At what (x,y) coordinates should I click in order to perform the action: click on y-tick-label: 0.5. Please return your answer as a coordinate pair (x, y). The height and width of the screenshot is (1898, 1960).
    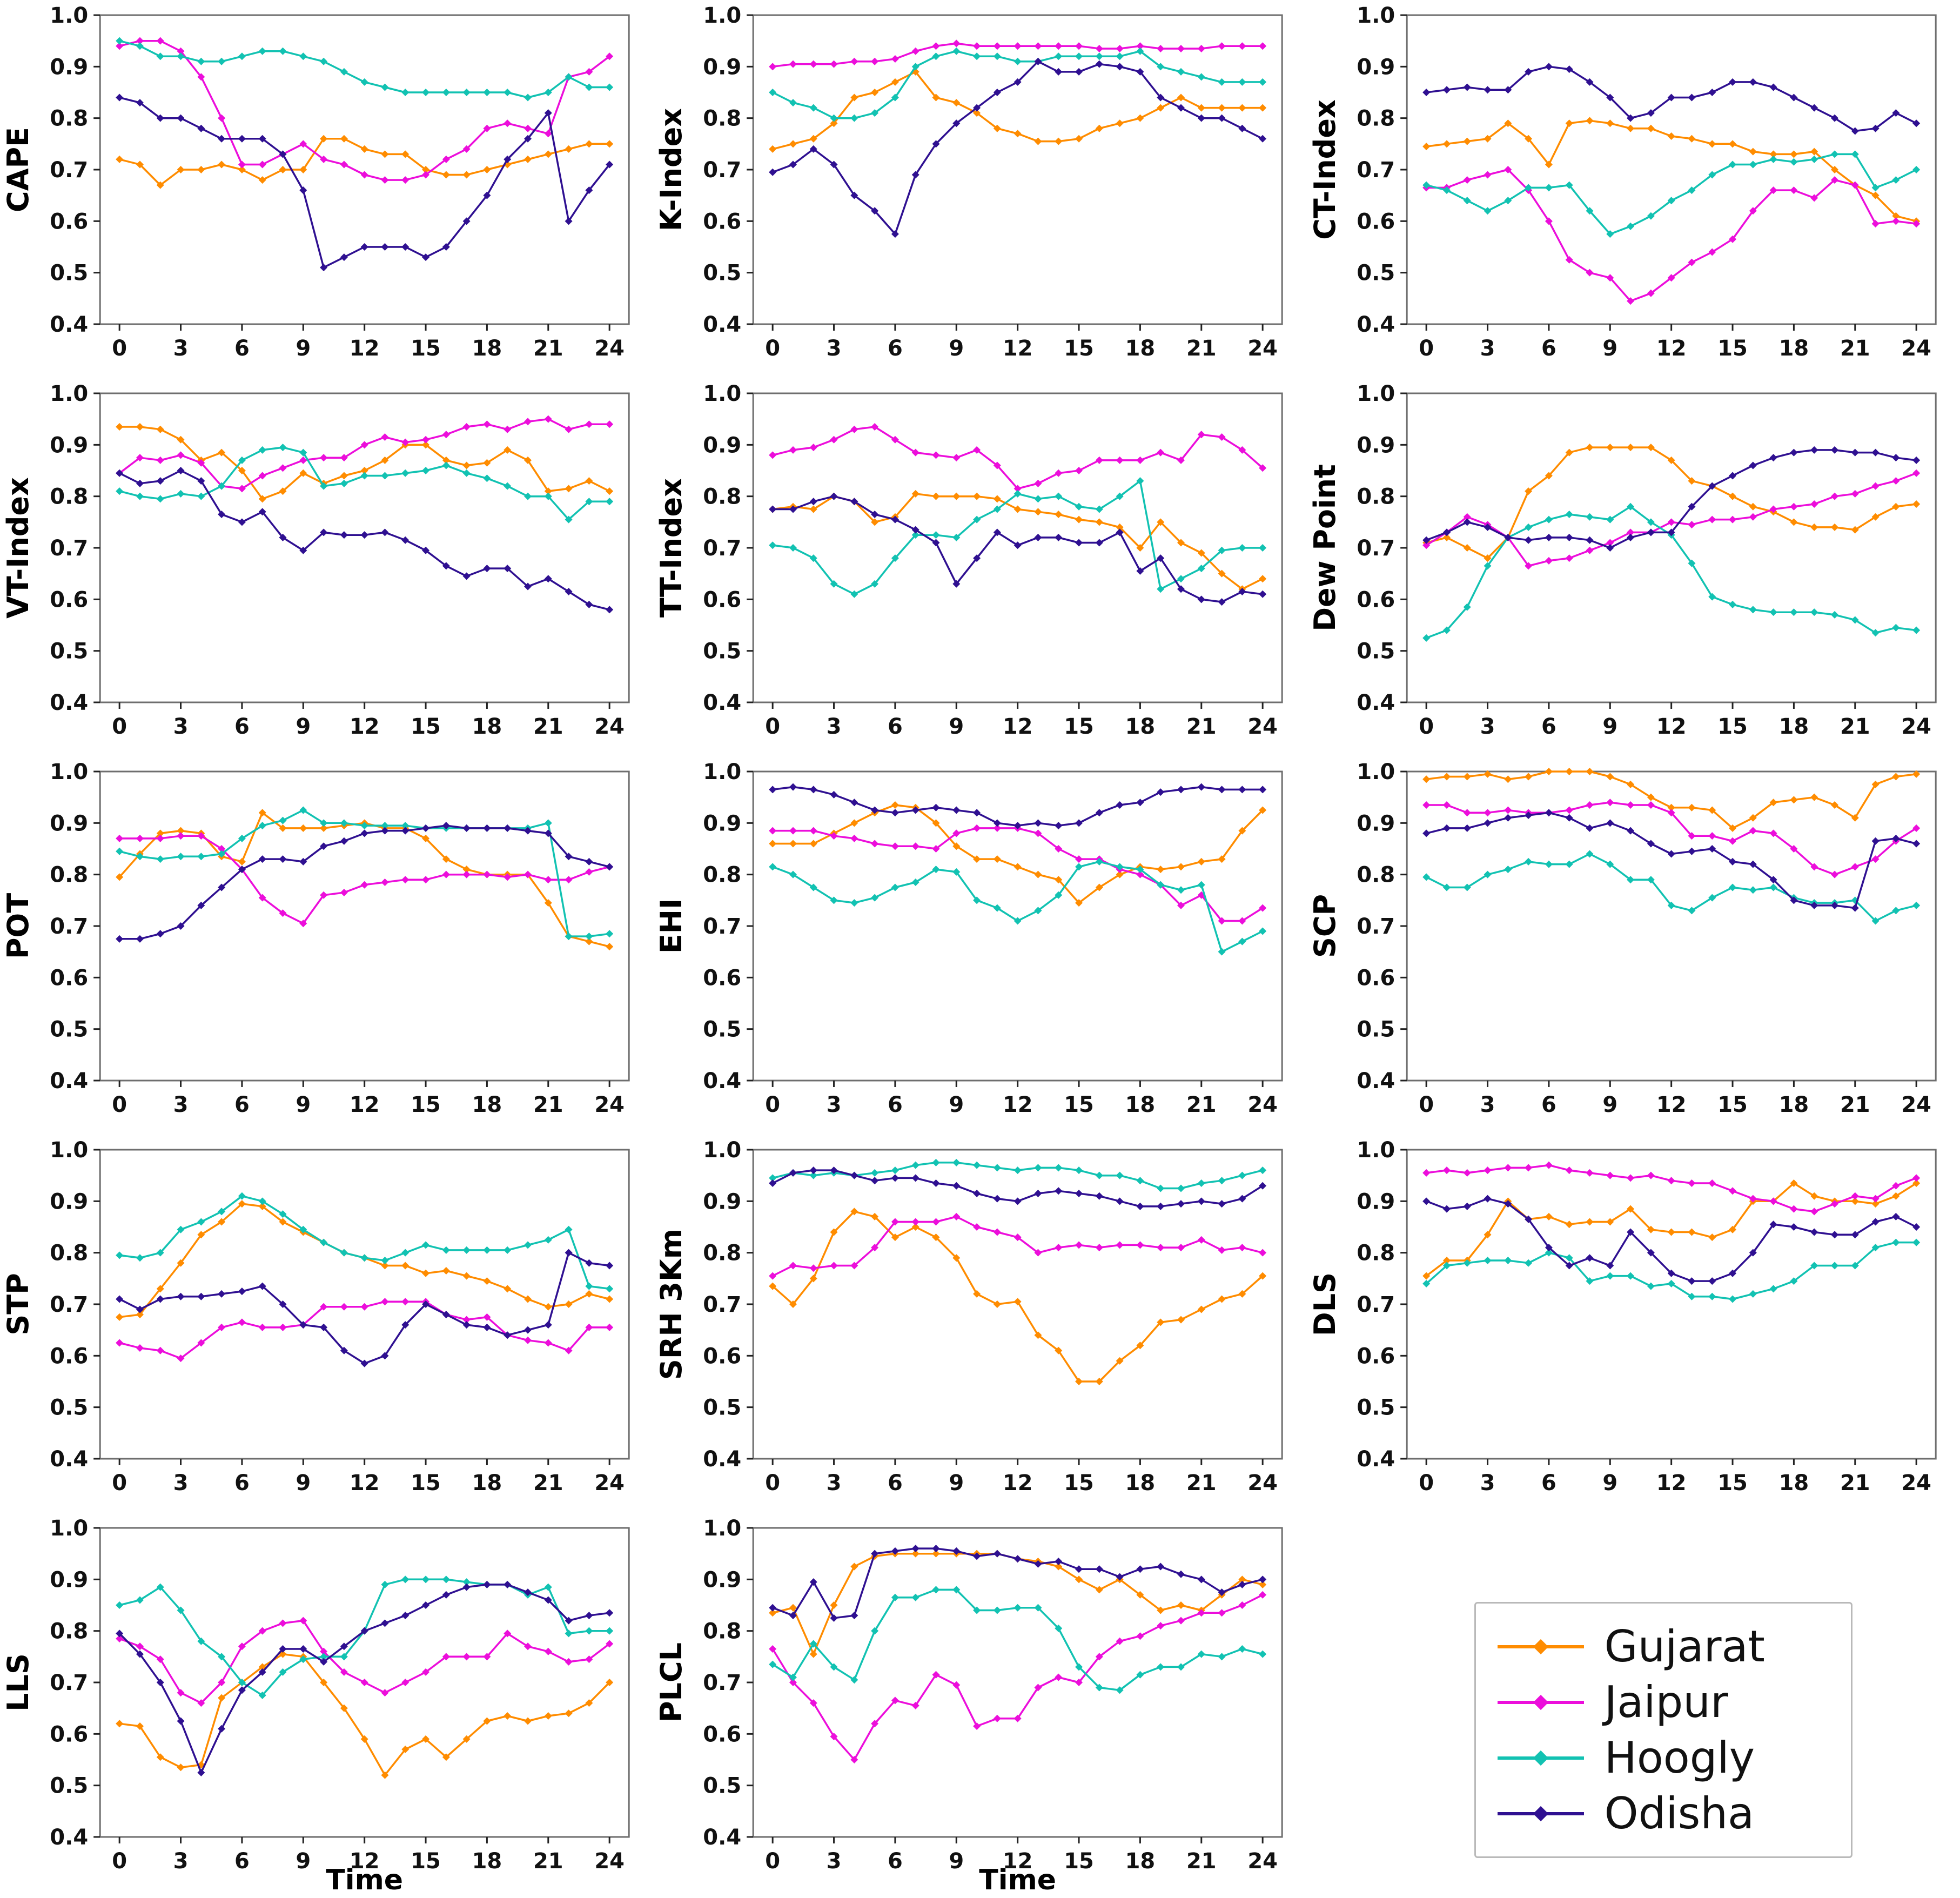
    Looking at the image, I should click on (723, 1029).